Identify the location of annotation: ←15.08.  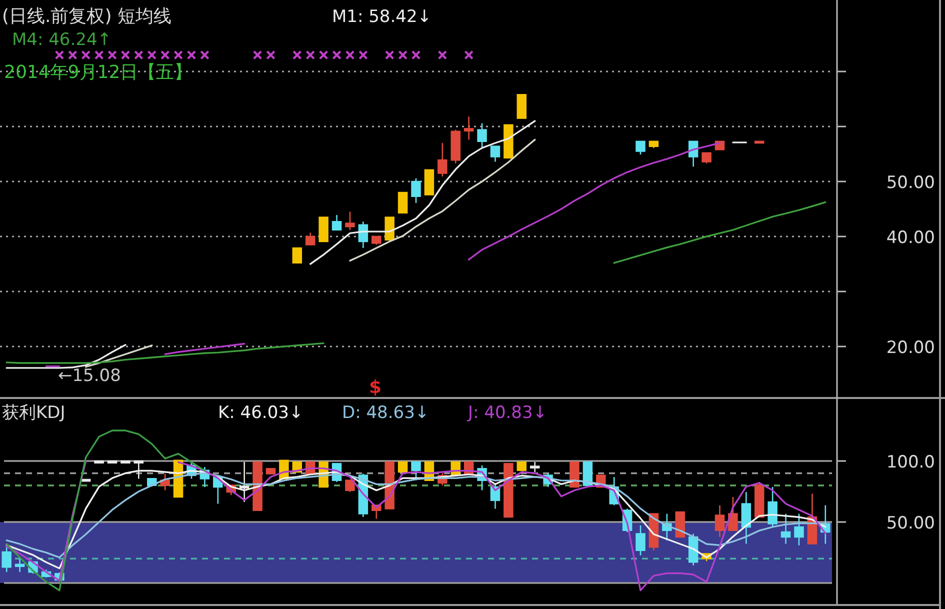
(89, 376).